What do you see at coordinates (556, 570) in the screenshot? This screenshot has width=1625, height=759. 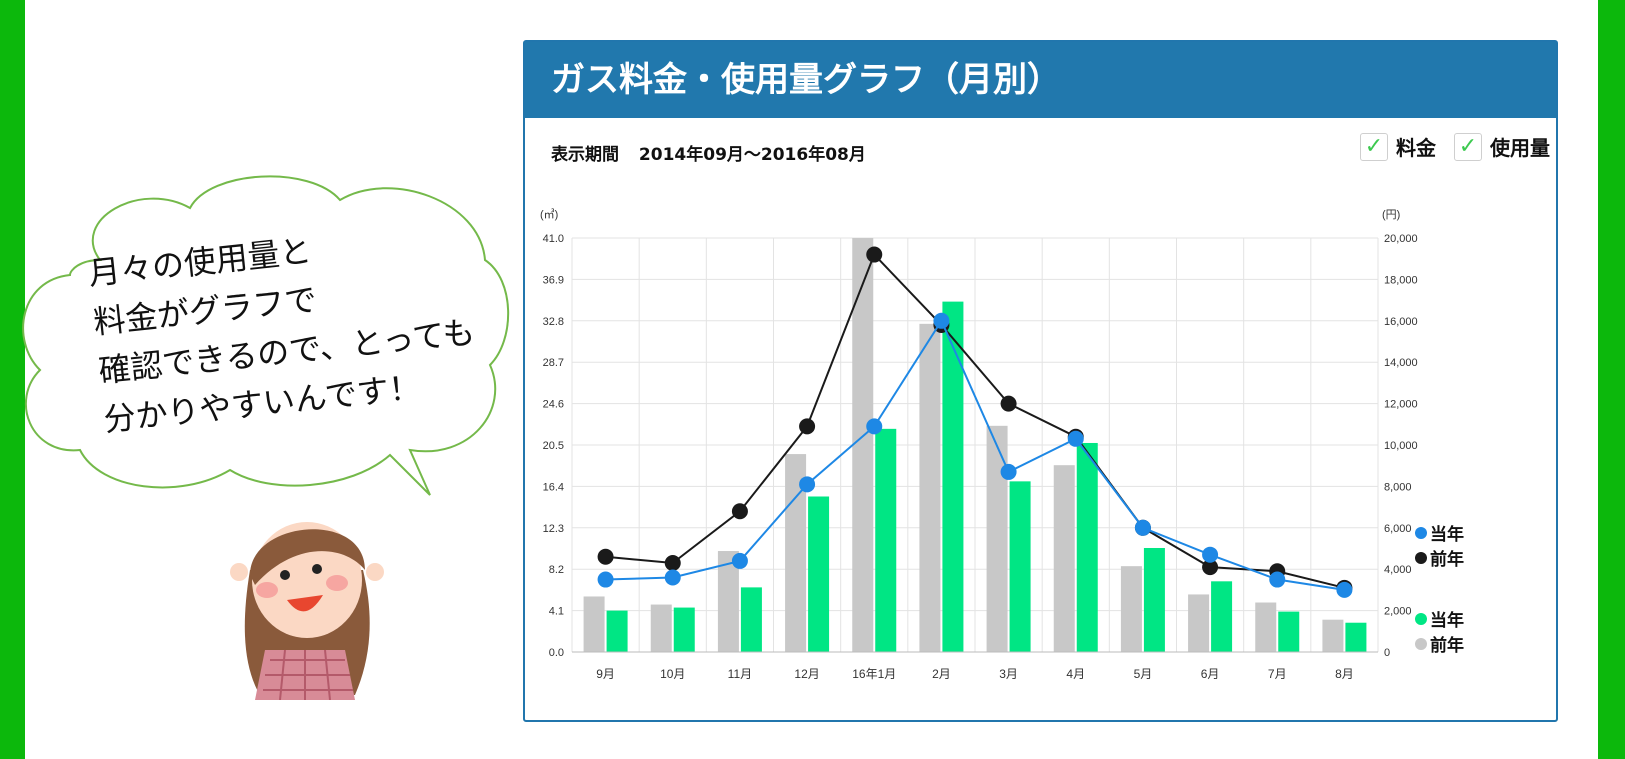 I see `y-left-tick-label: 8.2` at bounding box center [556, 570].